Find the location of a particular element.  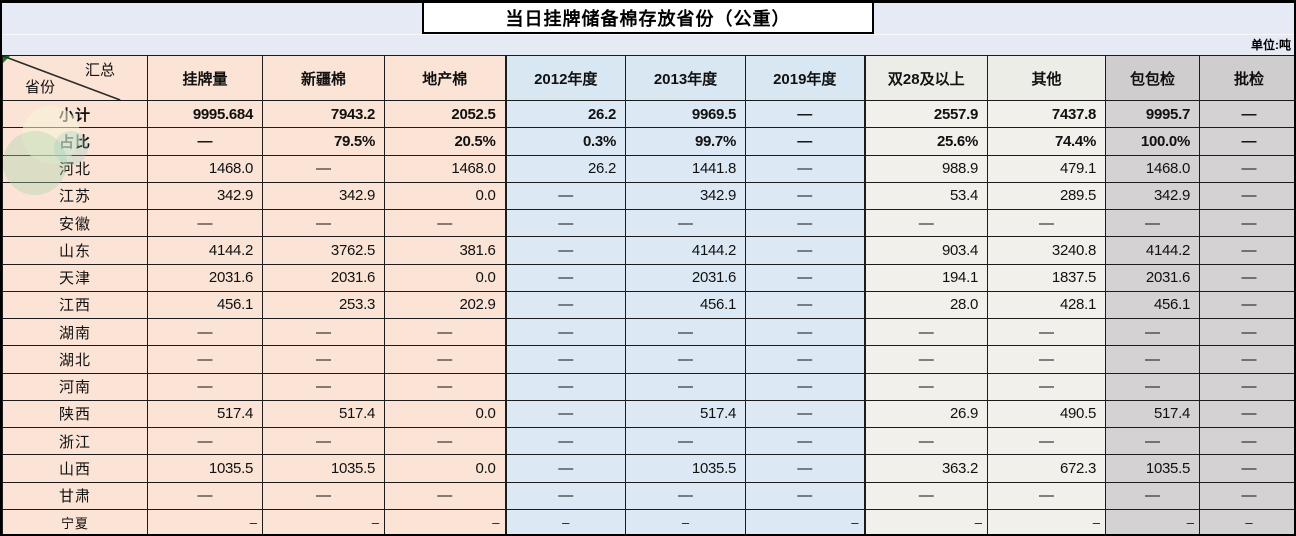

table-cell: 2052.5 is located at coordinates (445, 114).